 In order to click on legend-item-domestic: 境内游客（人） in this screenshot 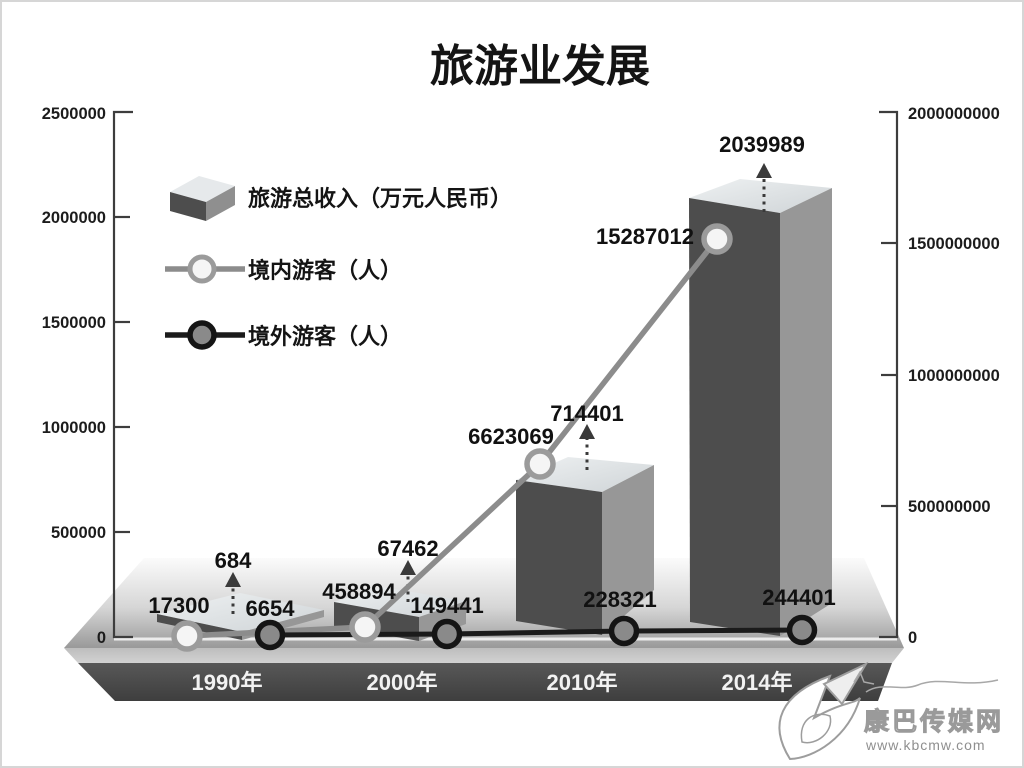, I will do `click(283, 269)`.